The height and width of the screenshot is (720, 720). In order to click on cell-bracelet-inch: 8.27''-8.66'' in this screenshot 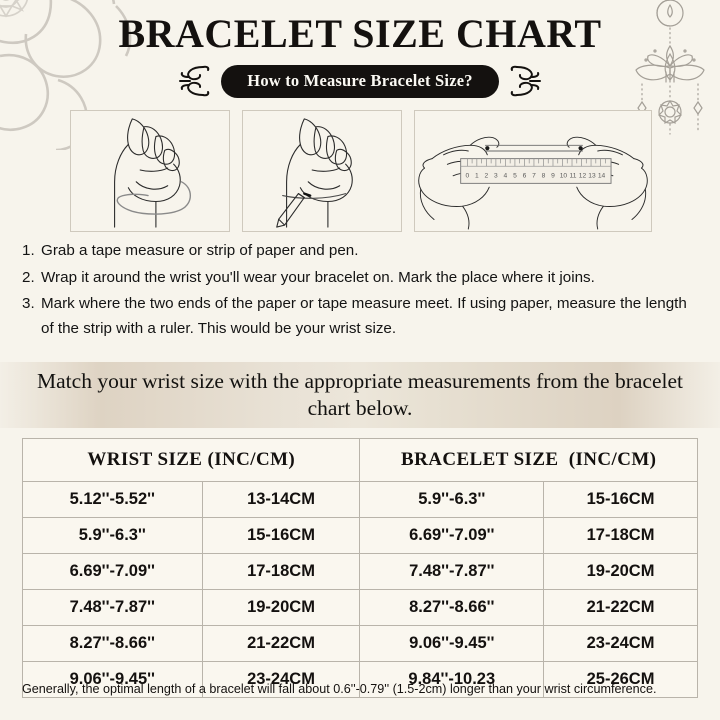, I will do `click(452, 607)`.